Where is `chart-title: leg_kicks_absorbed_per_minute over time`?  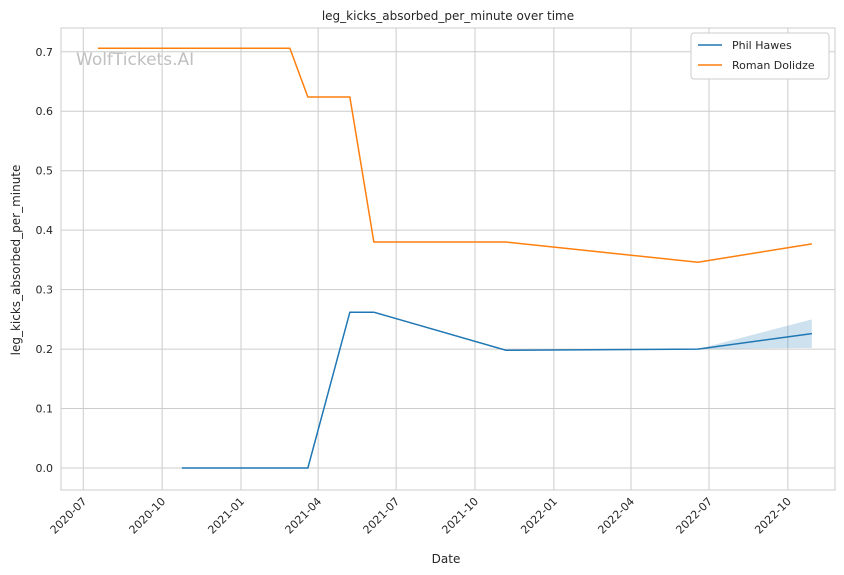
chart-title: leg_kicks_absorbed_per_minute over time is located at coordinates (448, 16).